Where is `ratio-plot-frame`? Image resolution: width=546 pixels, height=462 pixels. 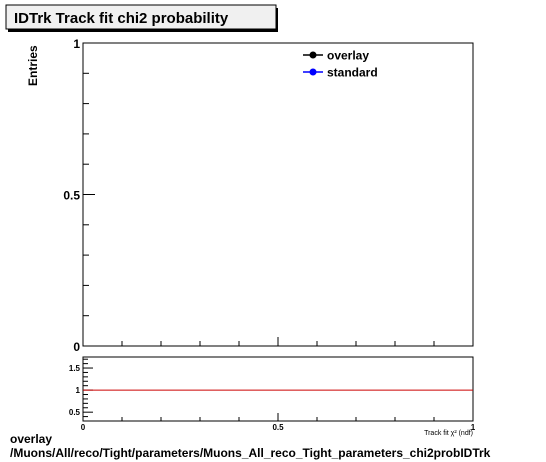 ratio-plot-frame is located at coordinates (278, 389).